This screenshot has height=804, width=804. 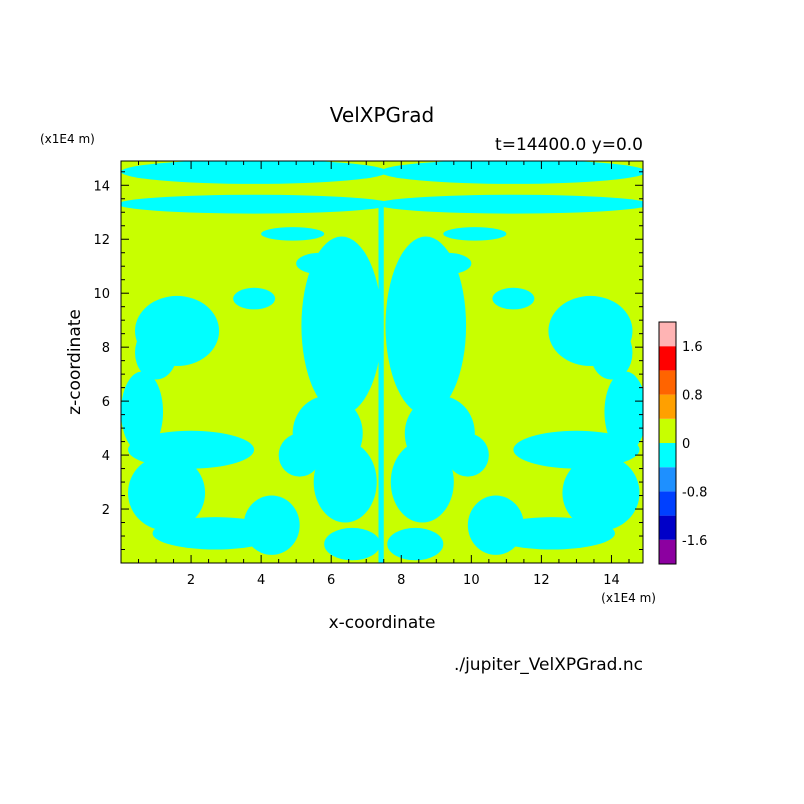 I want to click on y-tick-label: 4, so click(x=106, y=456).